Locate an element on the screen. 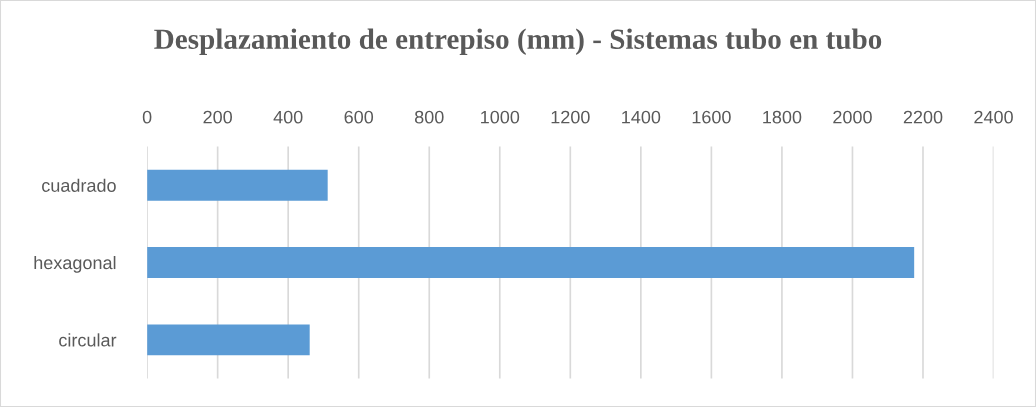  y-tick-label: circular is located at coordinates (88, 340).